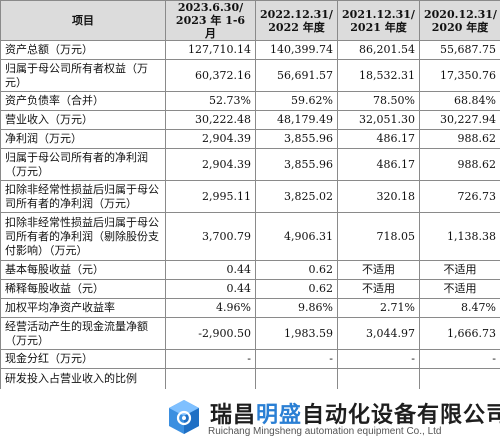  Describe the element at coordinates (378, 20) in the screenshot. I see `header-2021: 2021.12.31/2021 年度` at that location.